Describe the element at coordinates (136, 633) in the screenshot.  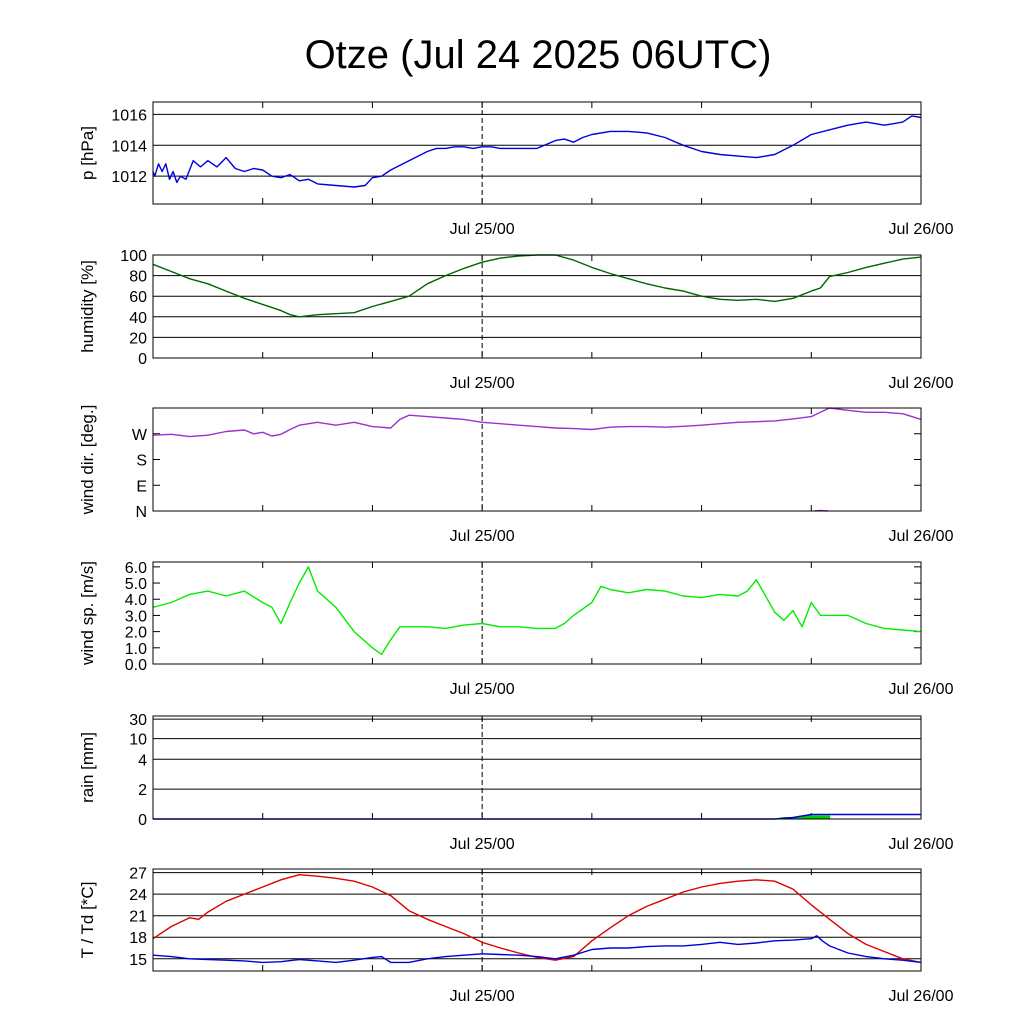
I see `wind_speed-ytick-label: 2.0` at that location.